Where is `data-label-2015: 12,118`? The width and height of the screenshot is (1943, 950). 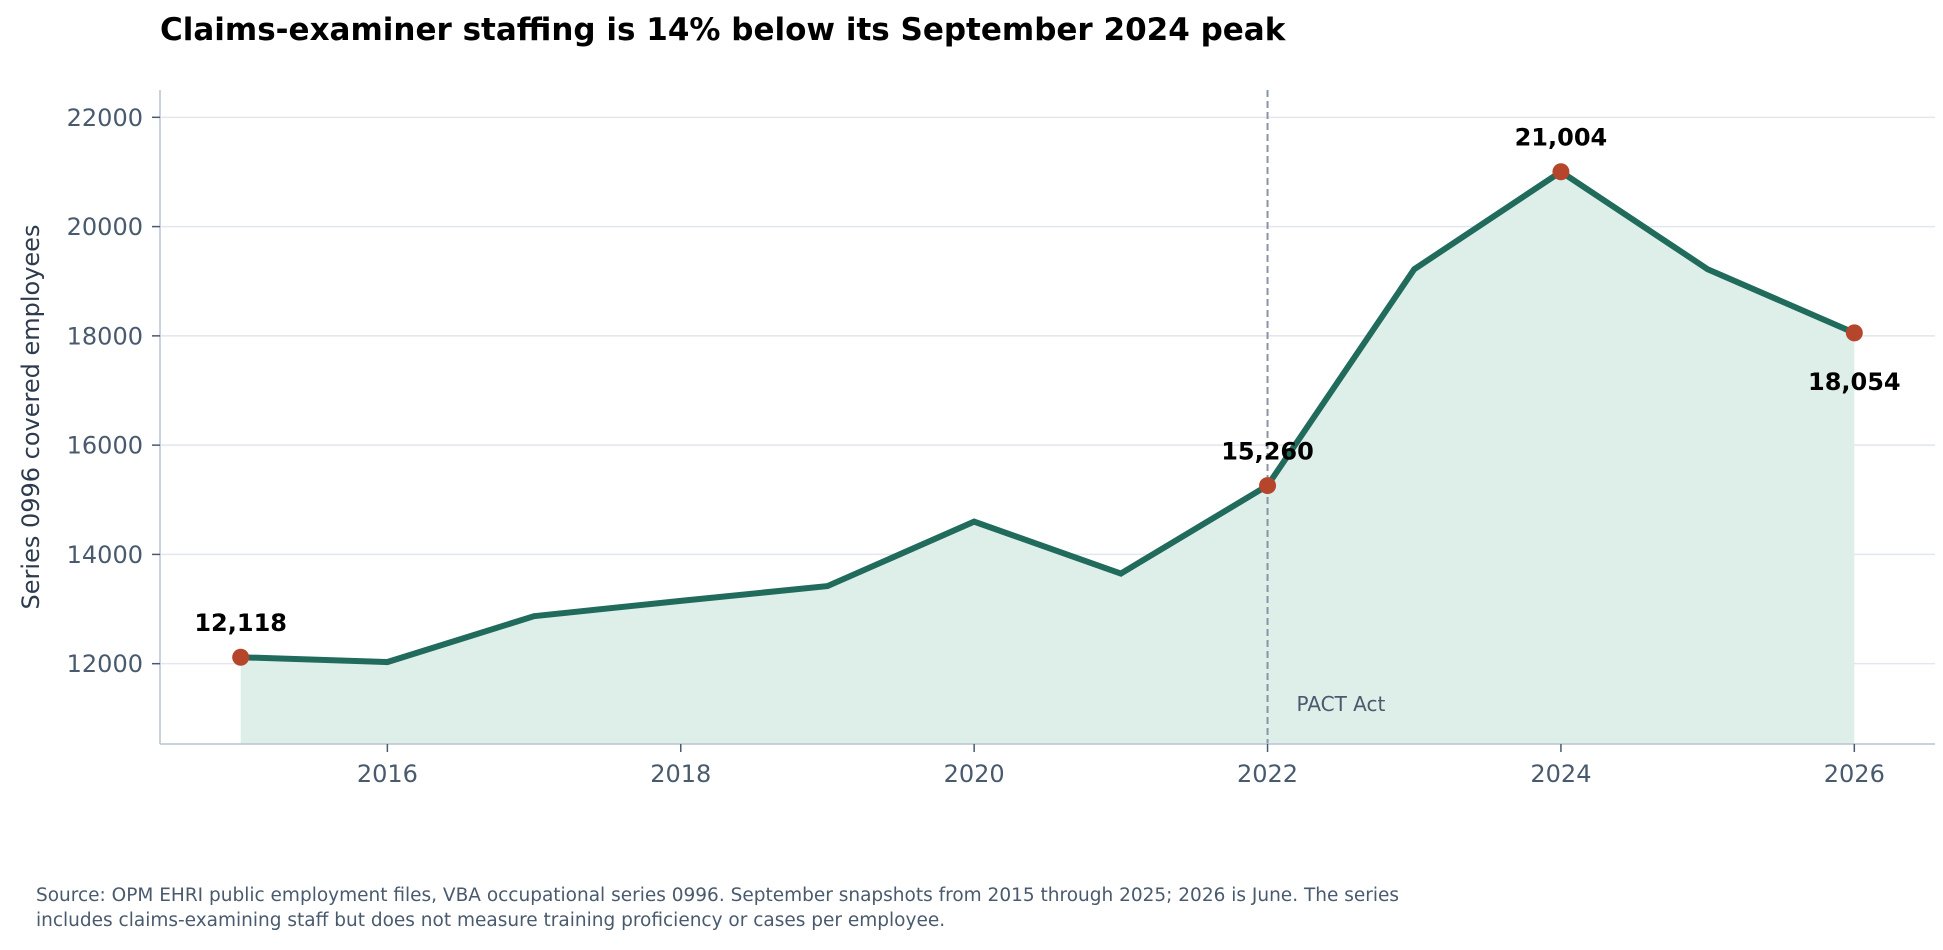
data-label-2015: 12,118 is located at coordinates (240, 623).